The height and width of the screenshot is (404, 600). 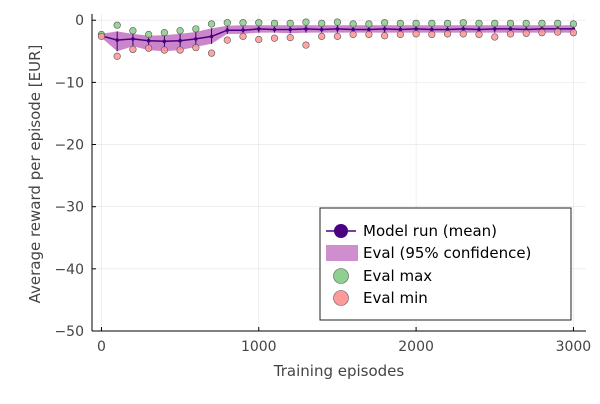 What do you see at coordinates (339, 371) in the screenshot?
I see `x-axis-label: Training episodes` at bounding box center [339, 371].